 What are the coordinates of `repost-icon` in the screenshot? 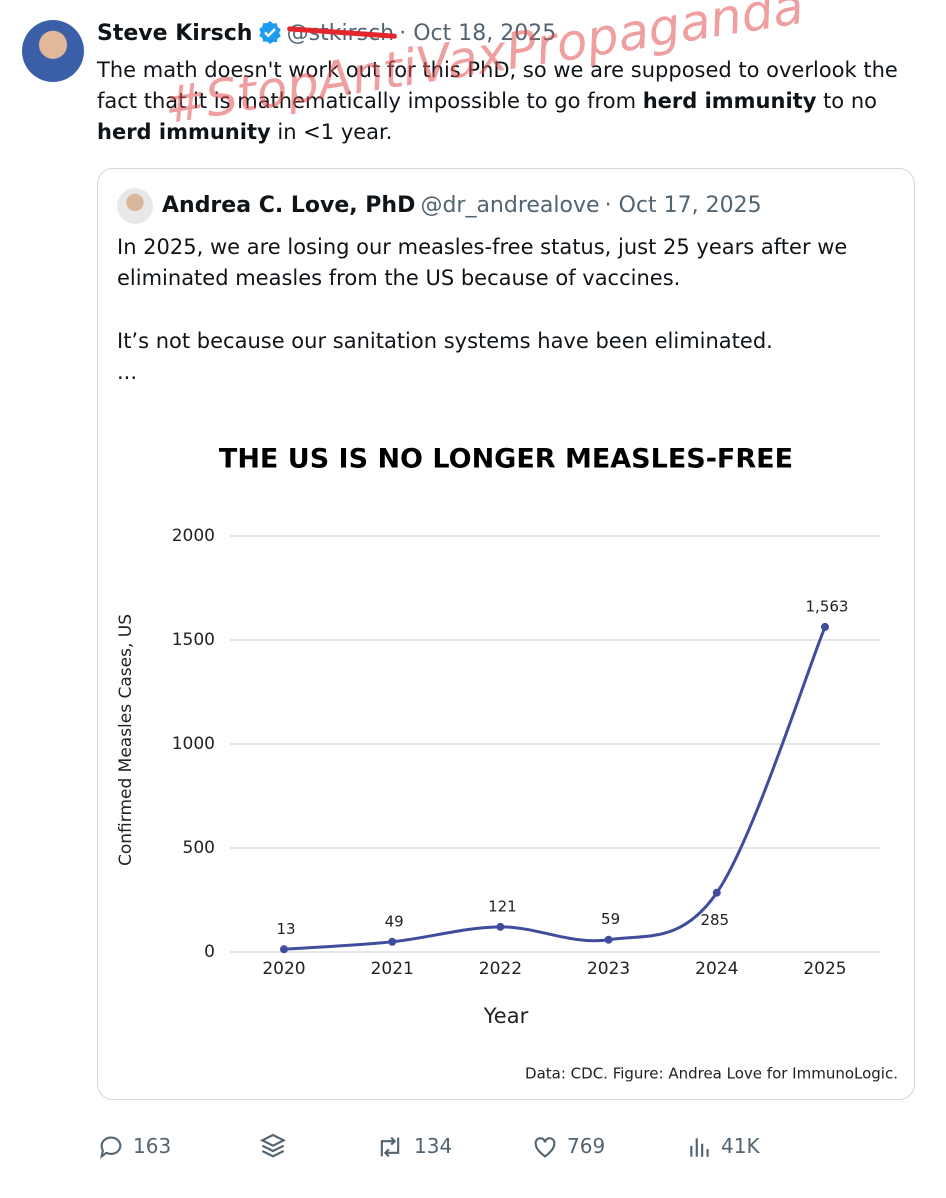 It's located at (390, 1147).